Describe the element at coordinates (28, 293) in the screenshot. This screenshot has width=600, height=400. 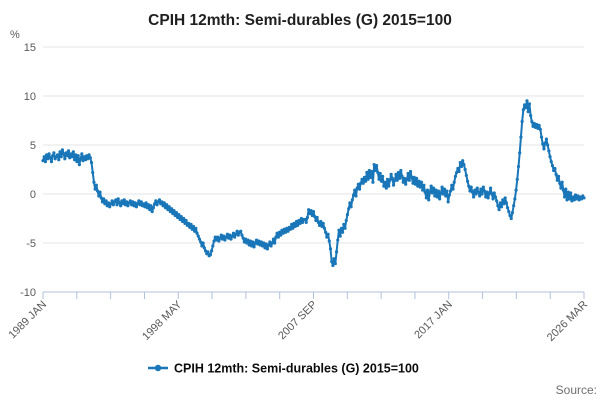
I see `y-tick-label: -10` at that location.